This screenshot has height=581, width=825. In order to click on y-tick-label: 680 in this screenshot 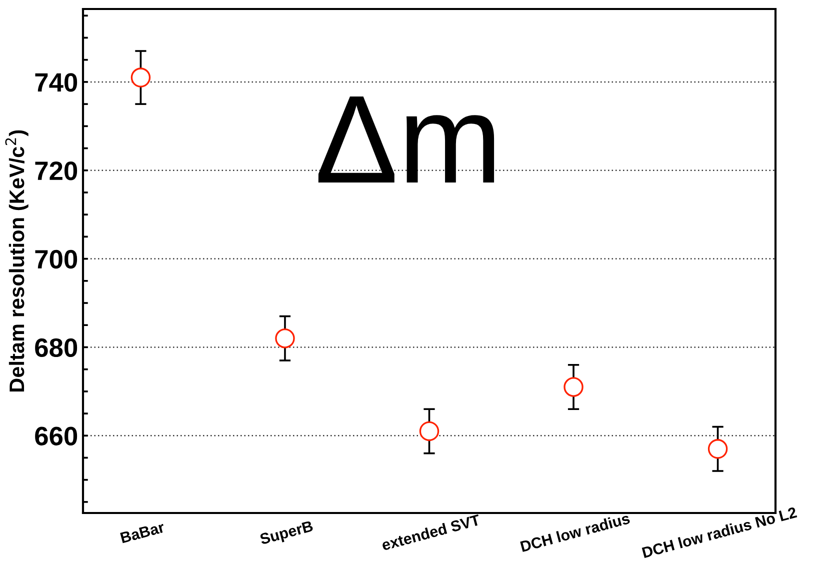, I will do `click(56, 348)`.